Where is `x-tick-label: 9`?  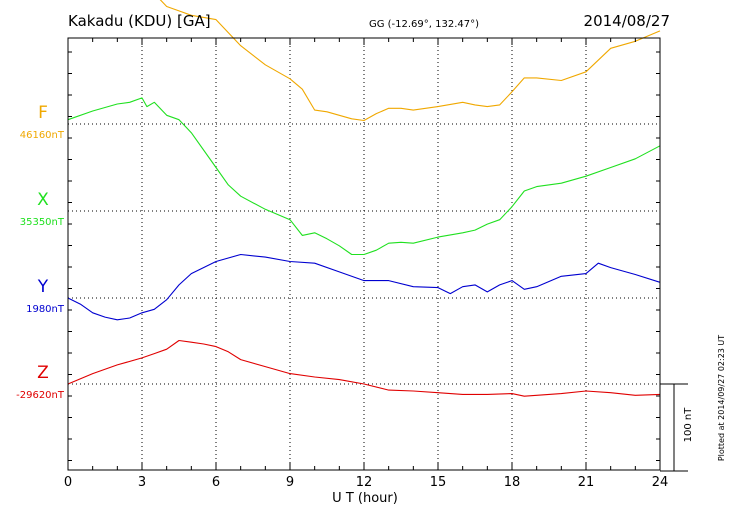 x-tick-label: 9 is located at coordinates (290, 482).